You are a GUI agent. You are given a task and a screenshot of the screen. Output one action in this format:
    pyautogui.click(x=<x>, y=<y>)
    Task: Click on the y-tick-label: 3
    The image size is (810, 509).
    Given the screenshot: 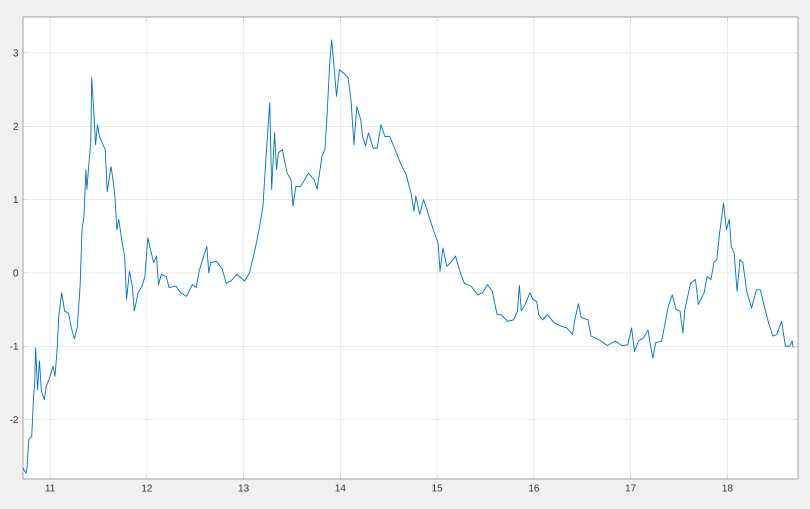 What is the action you would take?
    pyautogui.click(x=15, y=52)
    